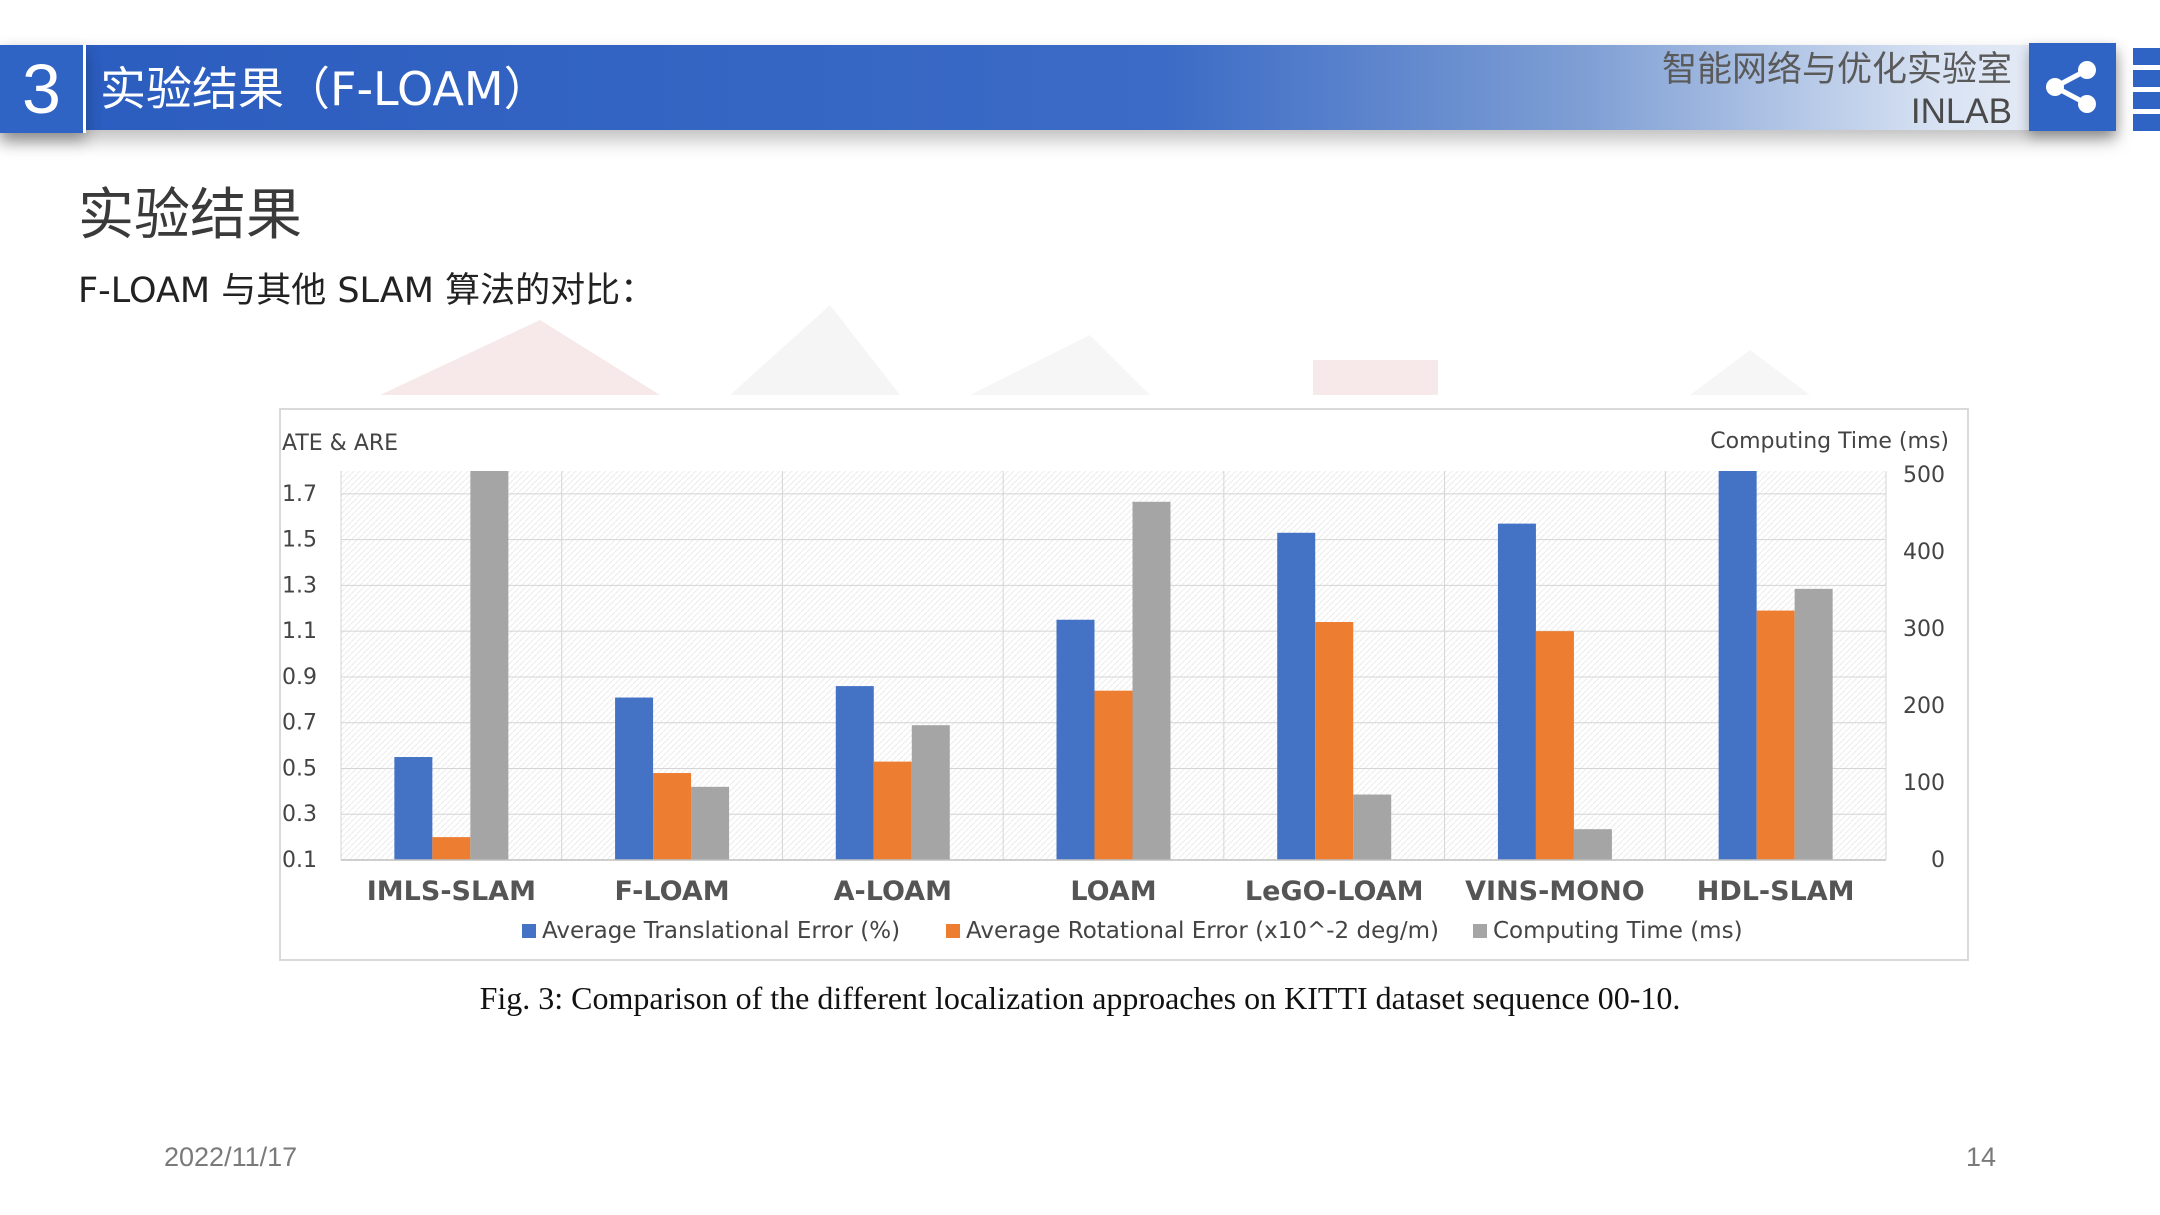 The image size is (2160, 1215). I want to click on category-label: HDL-SLAM, so click(1776, 891).